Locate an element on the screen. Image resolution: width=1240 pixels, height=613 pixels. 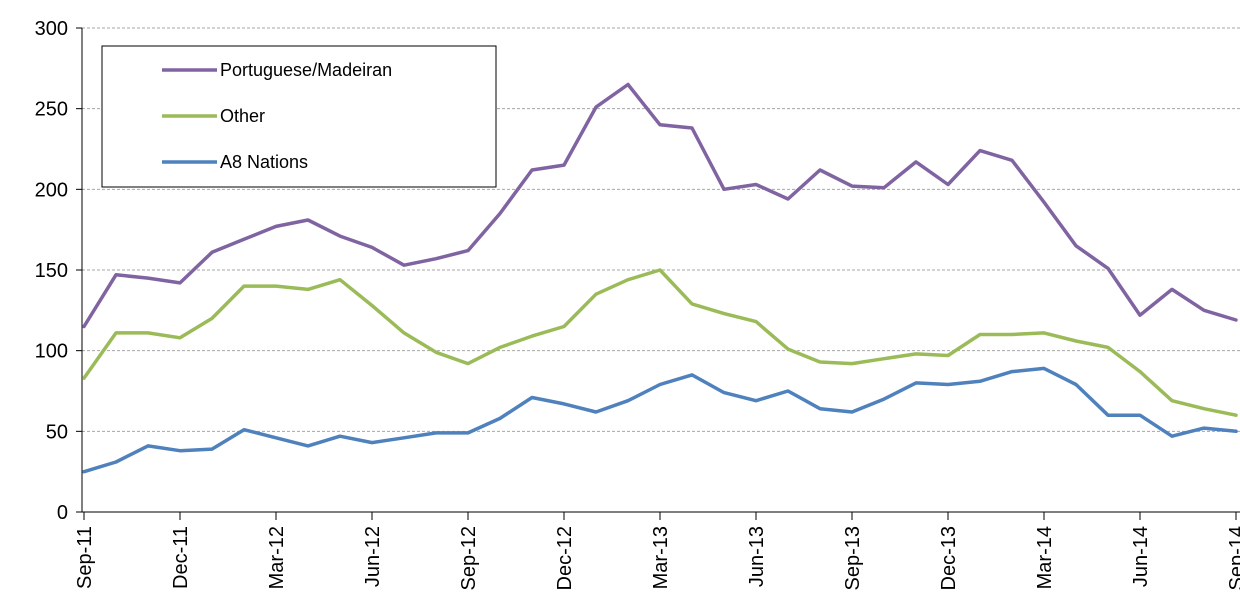
x-tick-label-Sep-14: Sep-14 is located at coordinates (1233, 558).